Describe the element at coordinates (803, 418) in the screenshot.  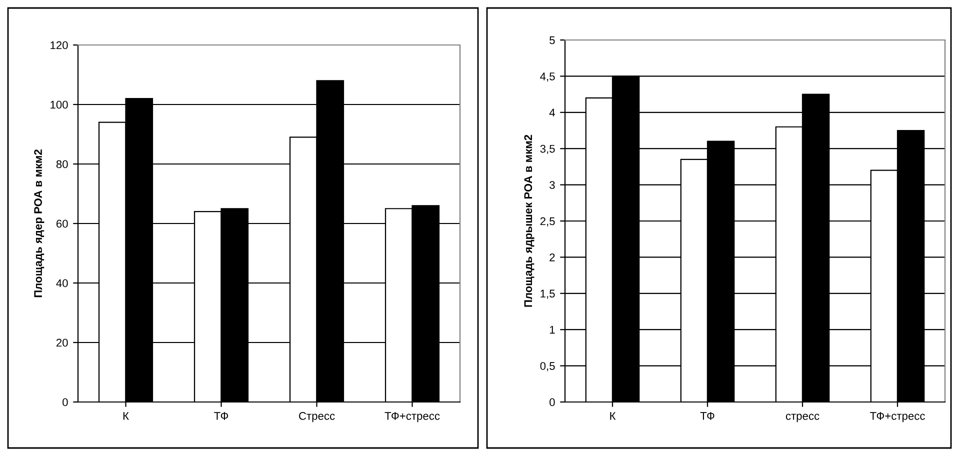
I see `x-tick-label: стресс` at that location.